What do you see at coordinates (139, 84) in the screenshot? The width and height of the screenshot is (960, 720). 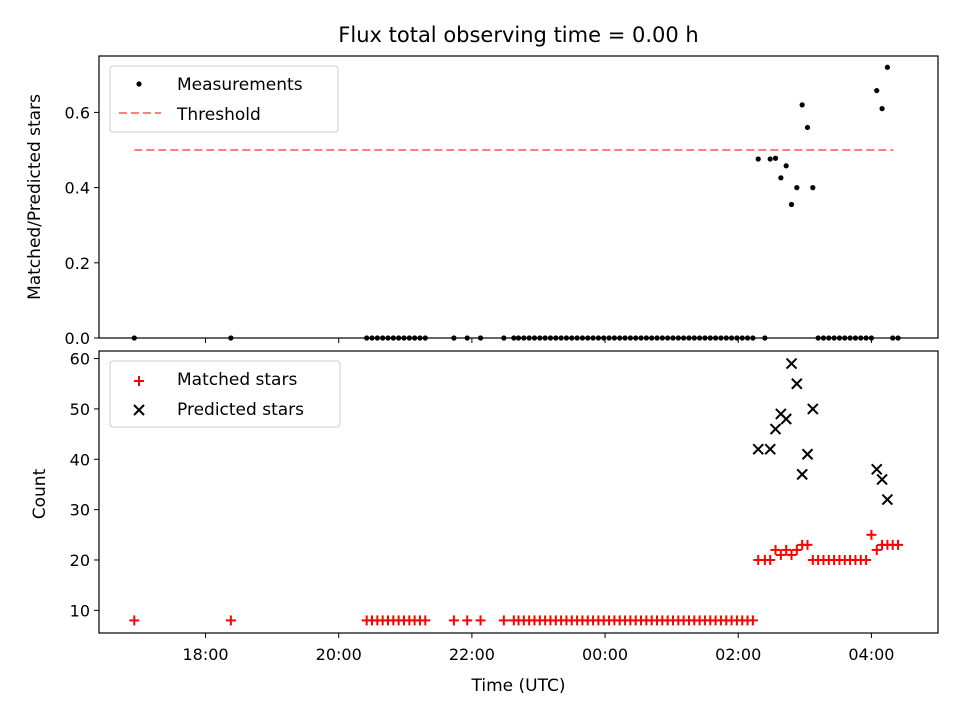 I see `legend-measurements-marker` at bounding box center [139, 84].